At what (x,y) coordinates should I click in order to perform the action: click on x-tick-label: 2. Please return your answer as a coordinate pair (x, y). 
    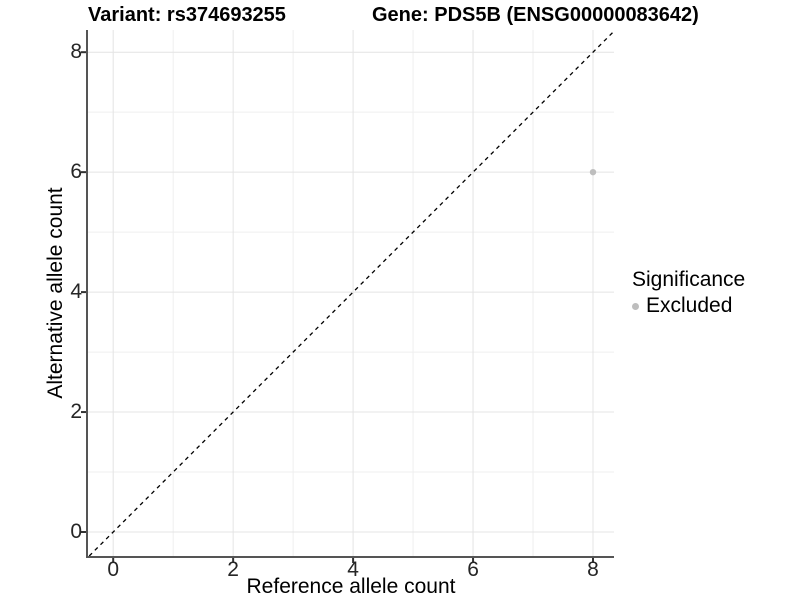
    Looking at the image, I should click on (233, 569).